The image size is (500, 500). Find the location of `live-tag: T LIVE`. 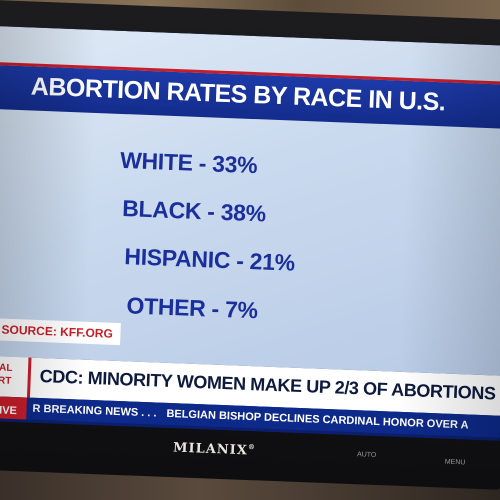

live-tag: T LIVE is located at coordinates (13, 407).